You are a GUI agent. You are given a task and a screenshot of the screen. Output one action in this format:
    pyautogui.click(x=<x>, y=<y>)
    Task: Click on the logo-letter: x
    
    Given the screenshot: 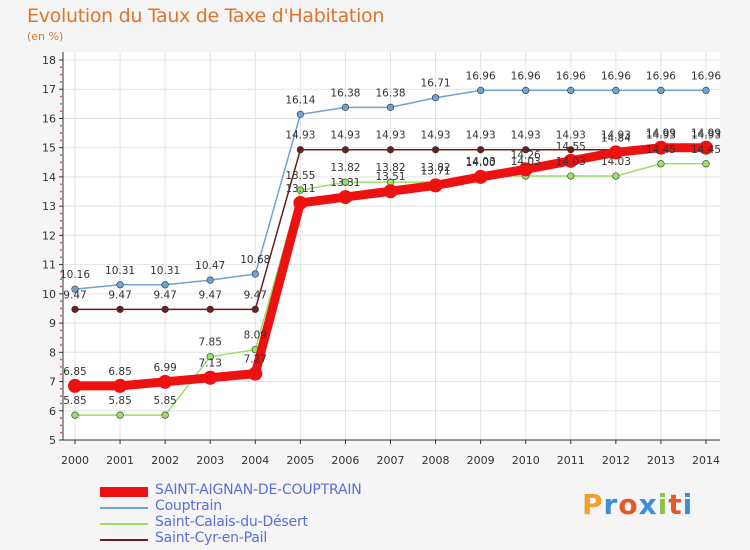 What is the action you would take?
    pyautogui.click(x=648, y=504)
    